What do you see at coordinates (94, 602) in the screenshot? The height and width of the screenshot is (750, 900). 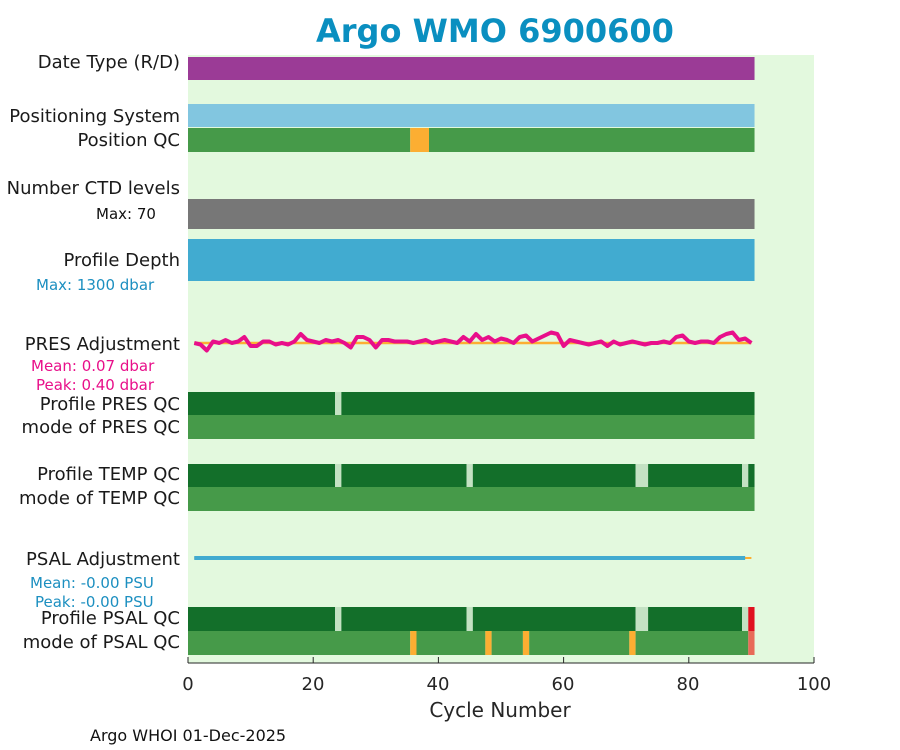 I see `psal-peak-label: Peak: -0.00 PSU` at bounding box center [94, 602].